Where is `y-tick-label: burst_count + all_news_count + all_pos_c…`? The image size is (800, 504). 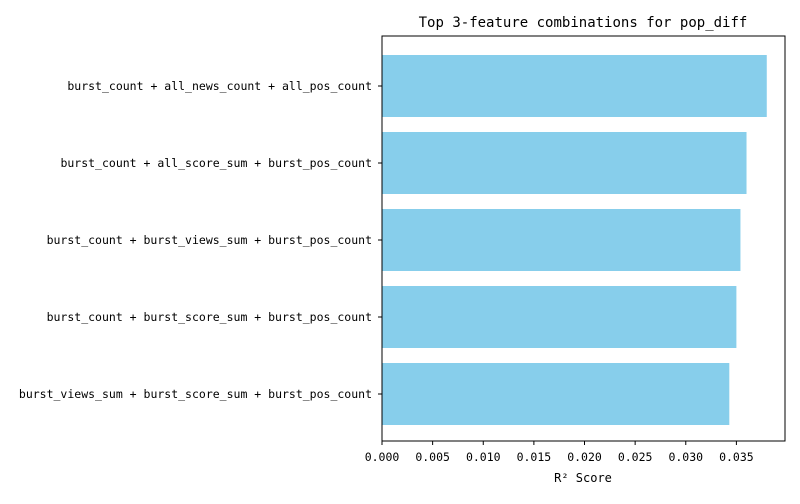
y-tick-label: burst_count + all_news_count + all_pos_c… is located at coordinates (219, 86).